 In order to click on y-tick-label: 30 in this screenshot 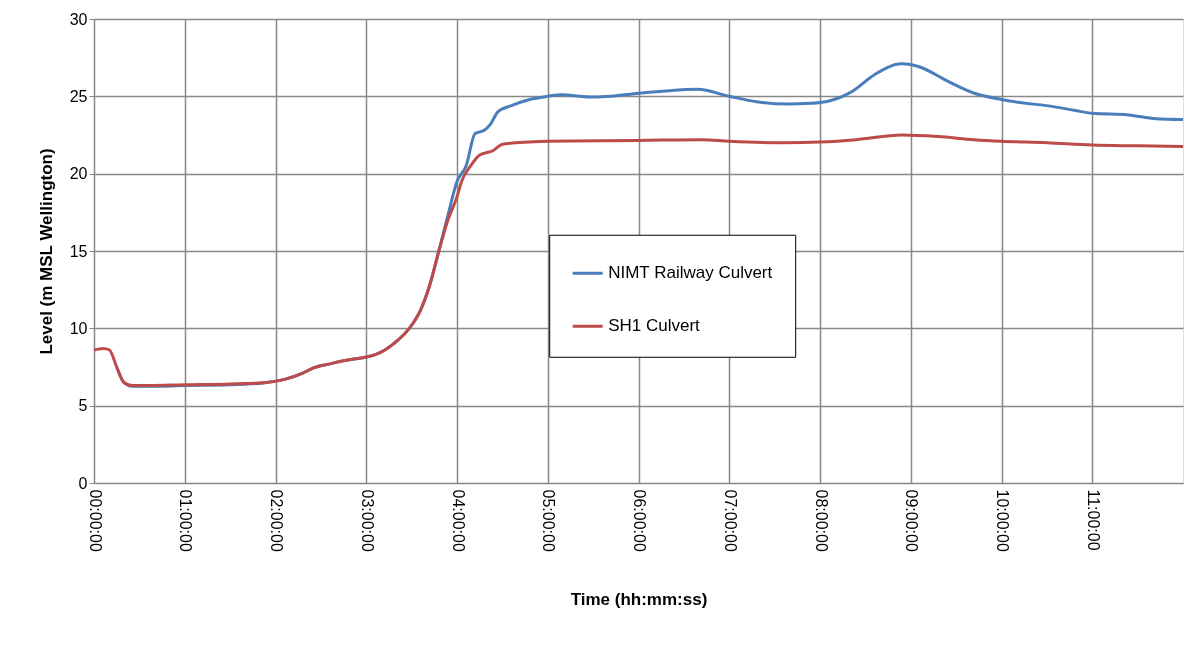, I will do `click(78, 19)`.